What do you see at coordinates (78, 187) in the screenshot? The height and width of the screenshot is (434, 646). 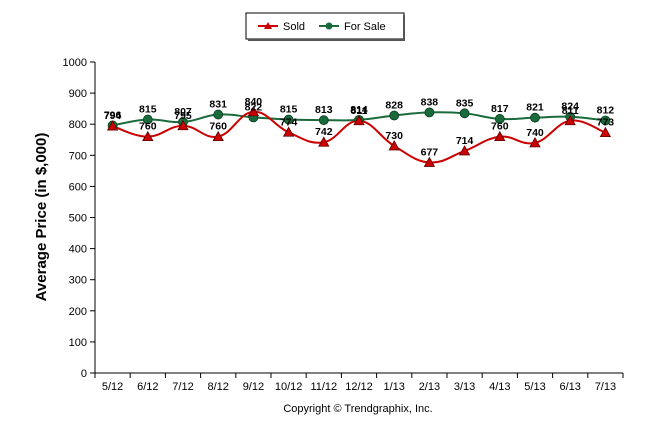 I see `y-tick-label: 600` at bounding box center [78, 187].